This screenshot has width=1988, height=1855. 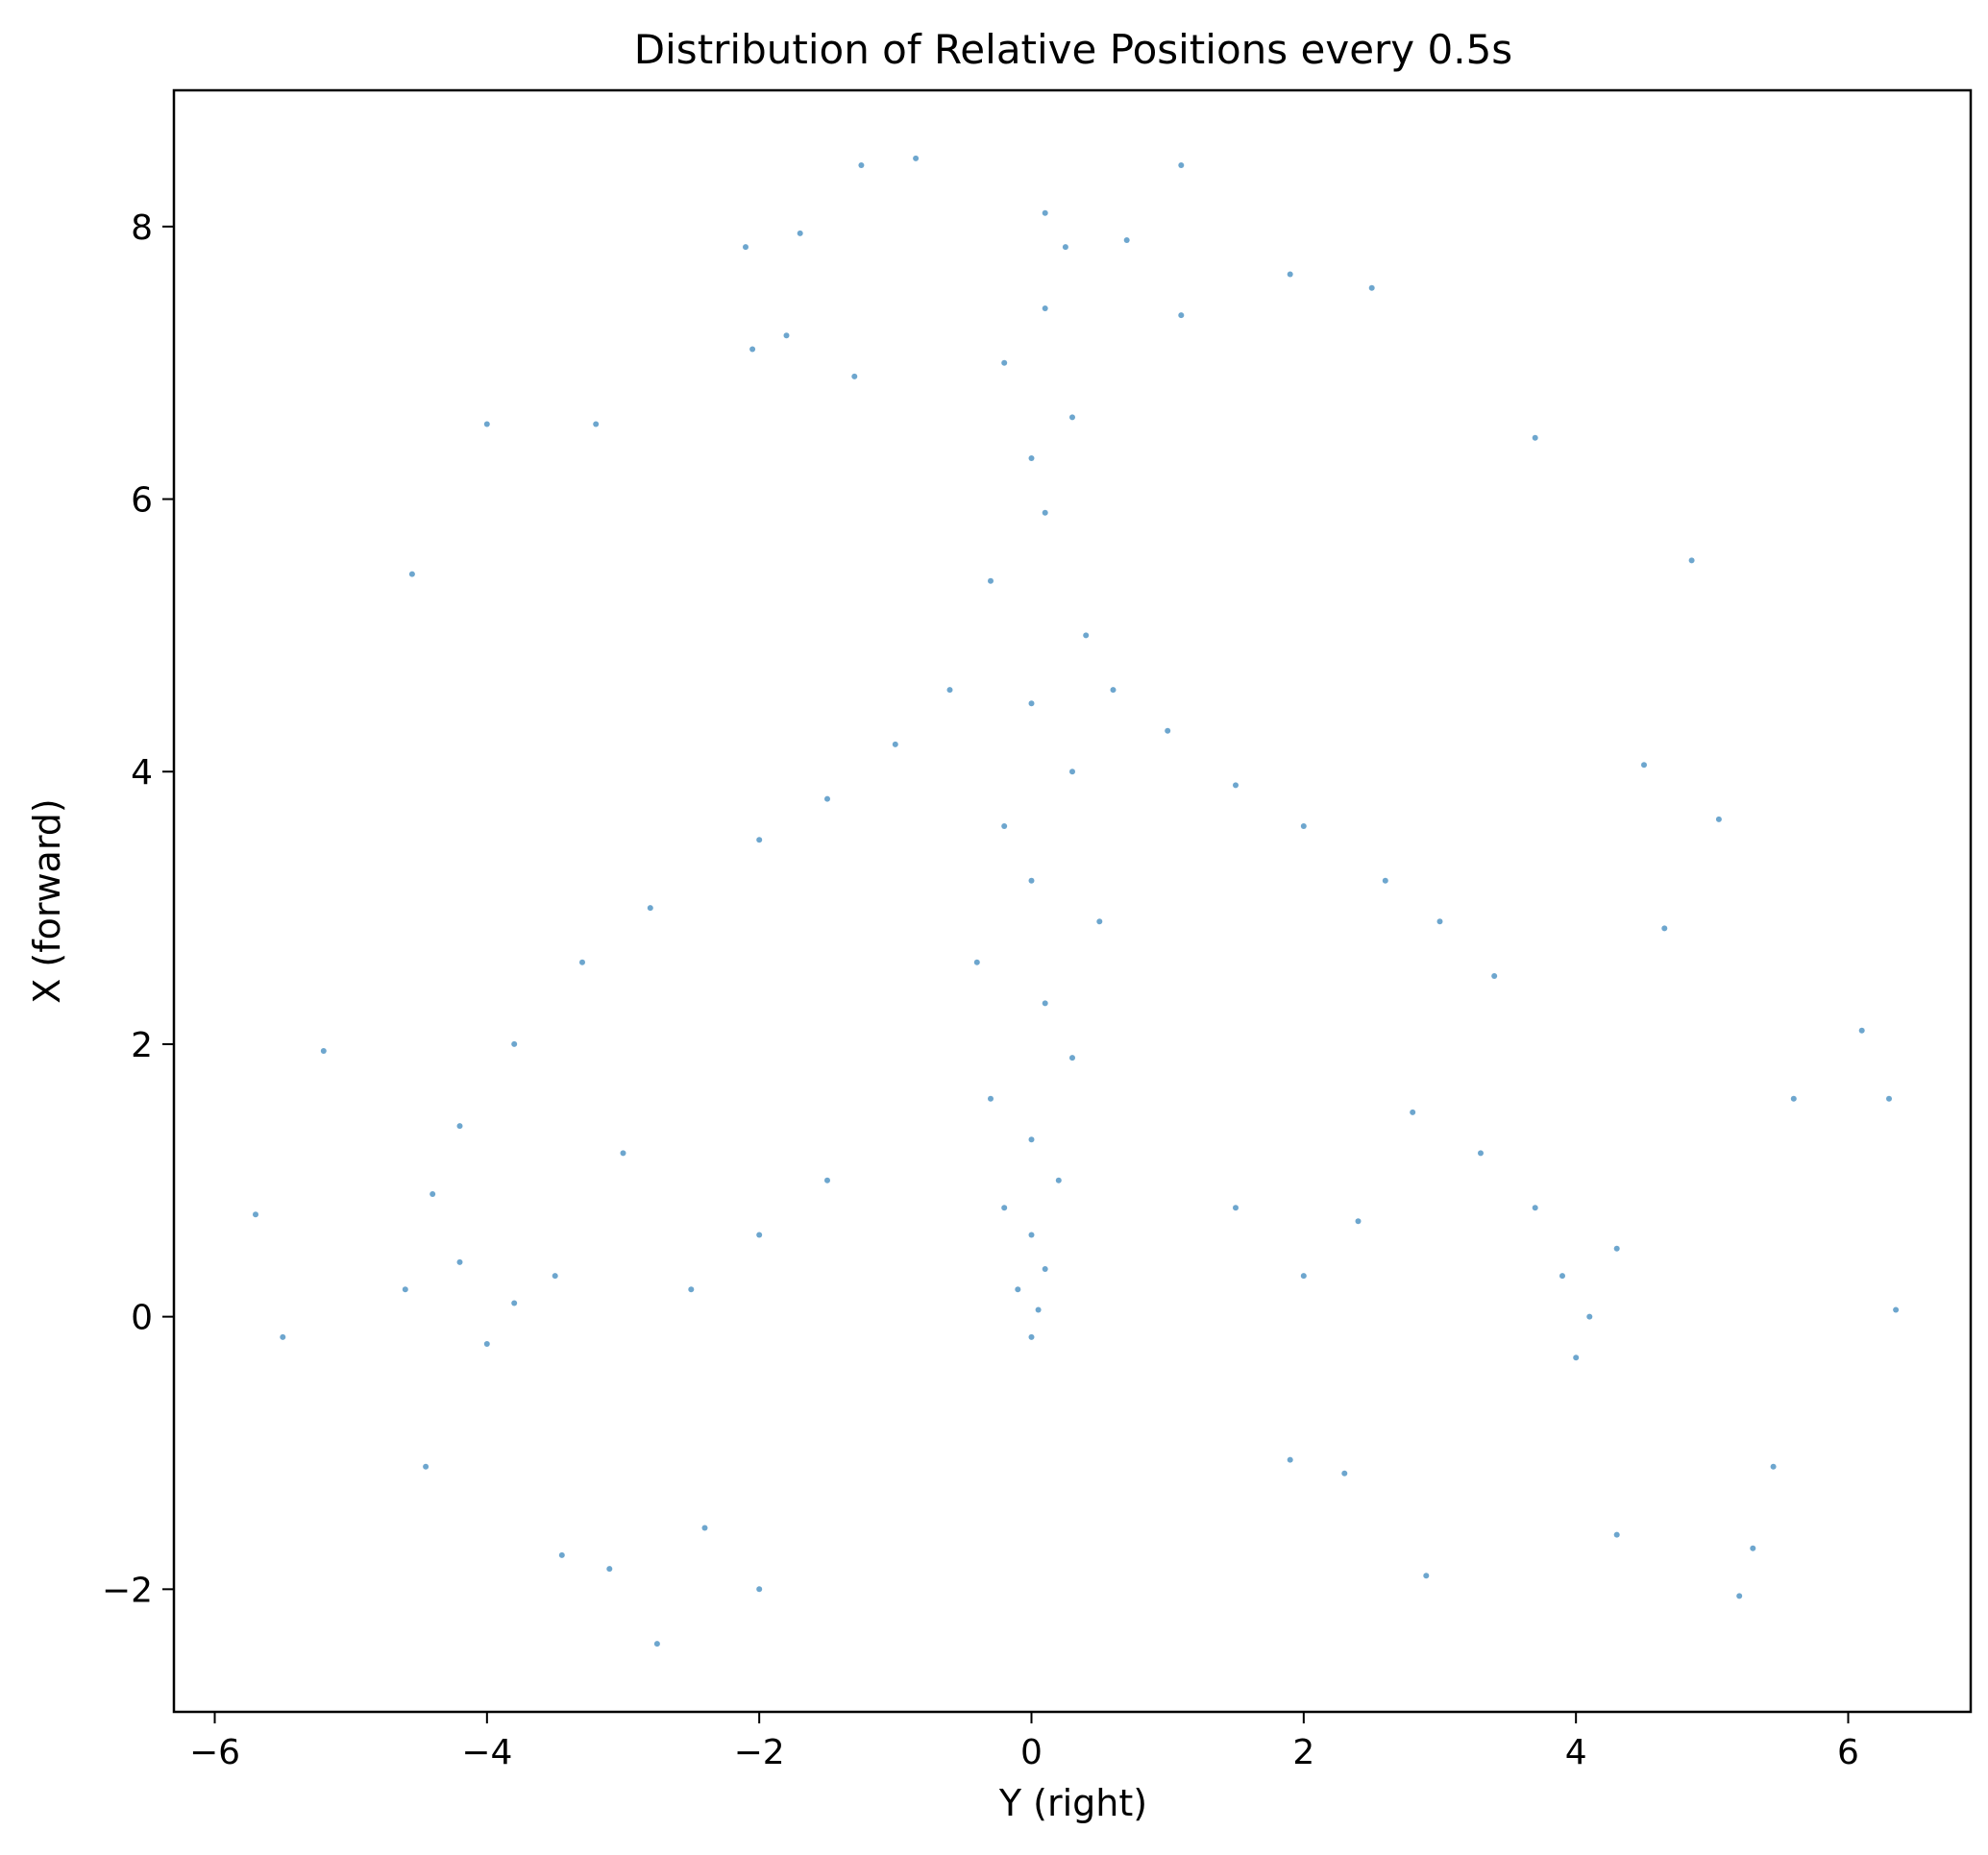 What do you see at coordinates (142, 773) in the screenshot?
I see `y-tick-label: 4` at bounding box center [142, 773].